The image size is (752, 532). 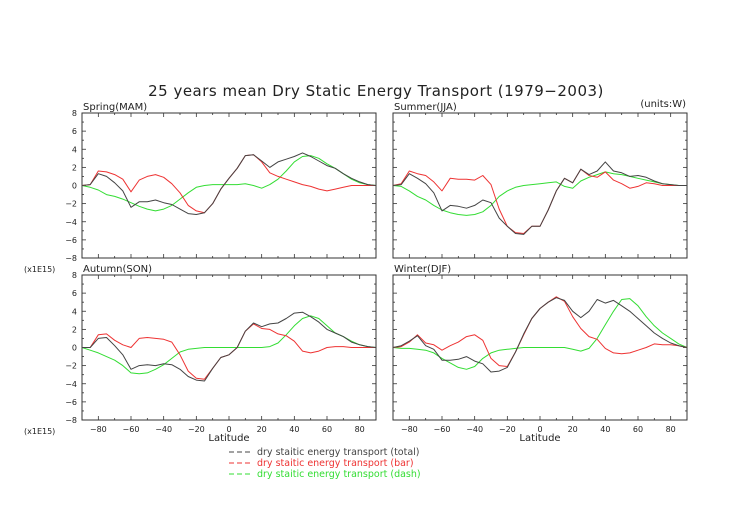 I want to click on x-axis-label-right: Latitude, so click(x=539, y=438).